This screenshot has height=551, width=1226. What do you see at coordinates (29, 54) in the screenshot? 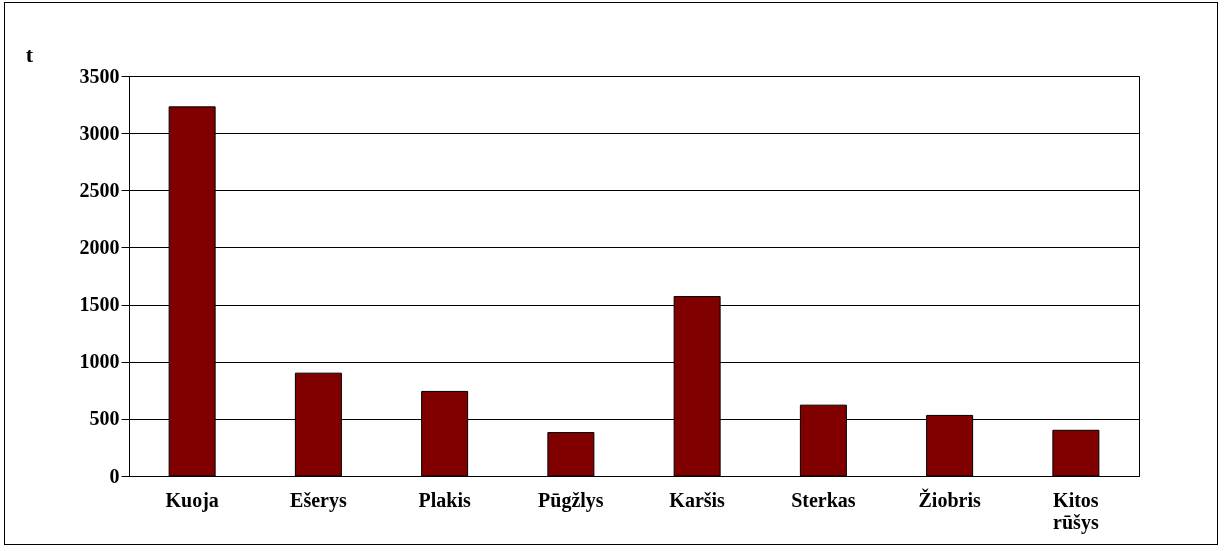
I see `y-axis-title: t` at bounding box center [29, 54].